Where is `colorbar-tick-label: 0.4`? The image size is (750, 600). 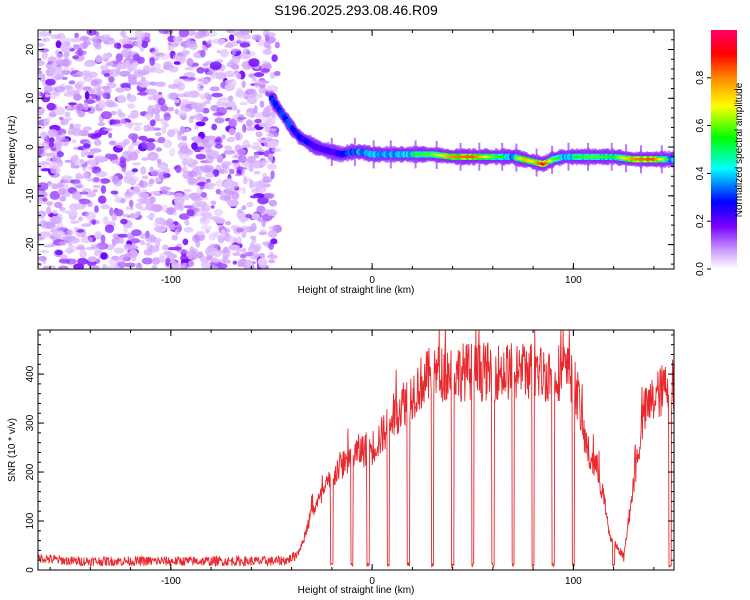
colorbar-tick-label: 0.4 is located at coordinates (700, 173).